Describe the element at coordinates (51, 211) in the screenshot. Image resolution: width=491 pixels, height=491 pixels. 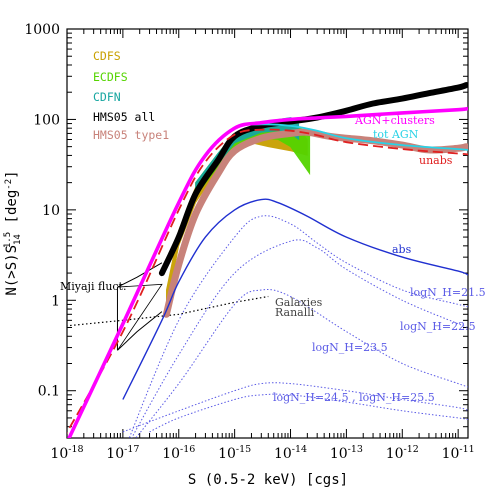
I see `y-tick-label: 10` at that location.